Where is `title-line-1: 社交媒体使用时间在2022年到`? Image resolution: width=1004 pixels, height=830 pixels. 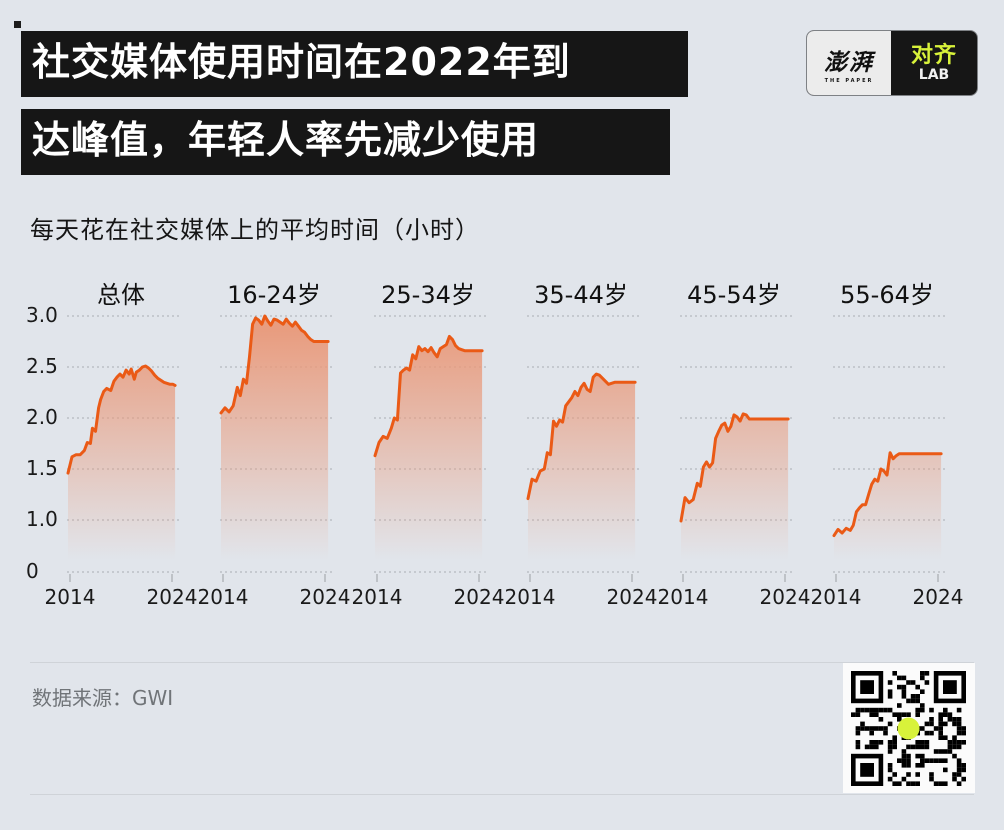 title-line-1: 社交媒体使用时间在2022年到 is located at coordinates (354, 64).